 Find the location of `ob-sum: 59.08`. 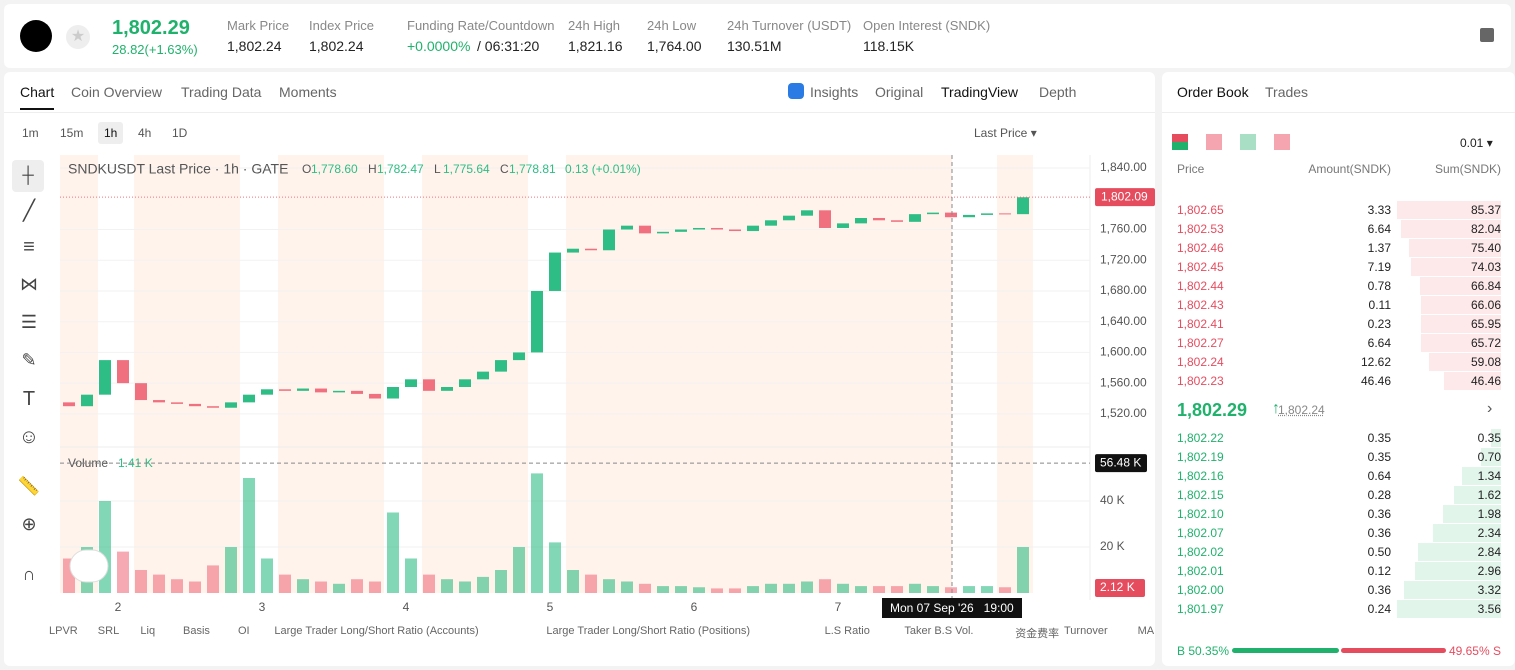

ob-sum: 59.08 is located at coordinates (1485, 362).